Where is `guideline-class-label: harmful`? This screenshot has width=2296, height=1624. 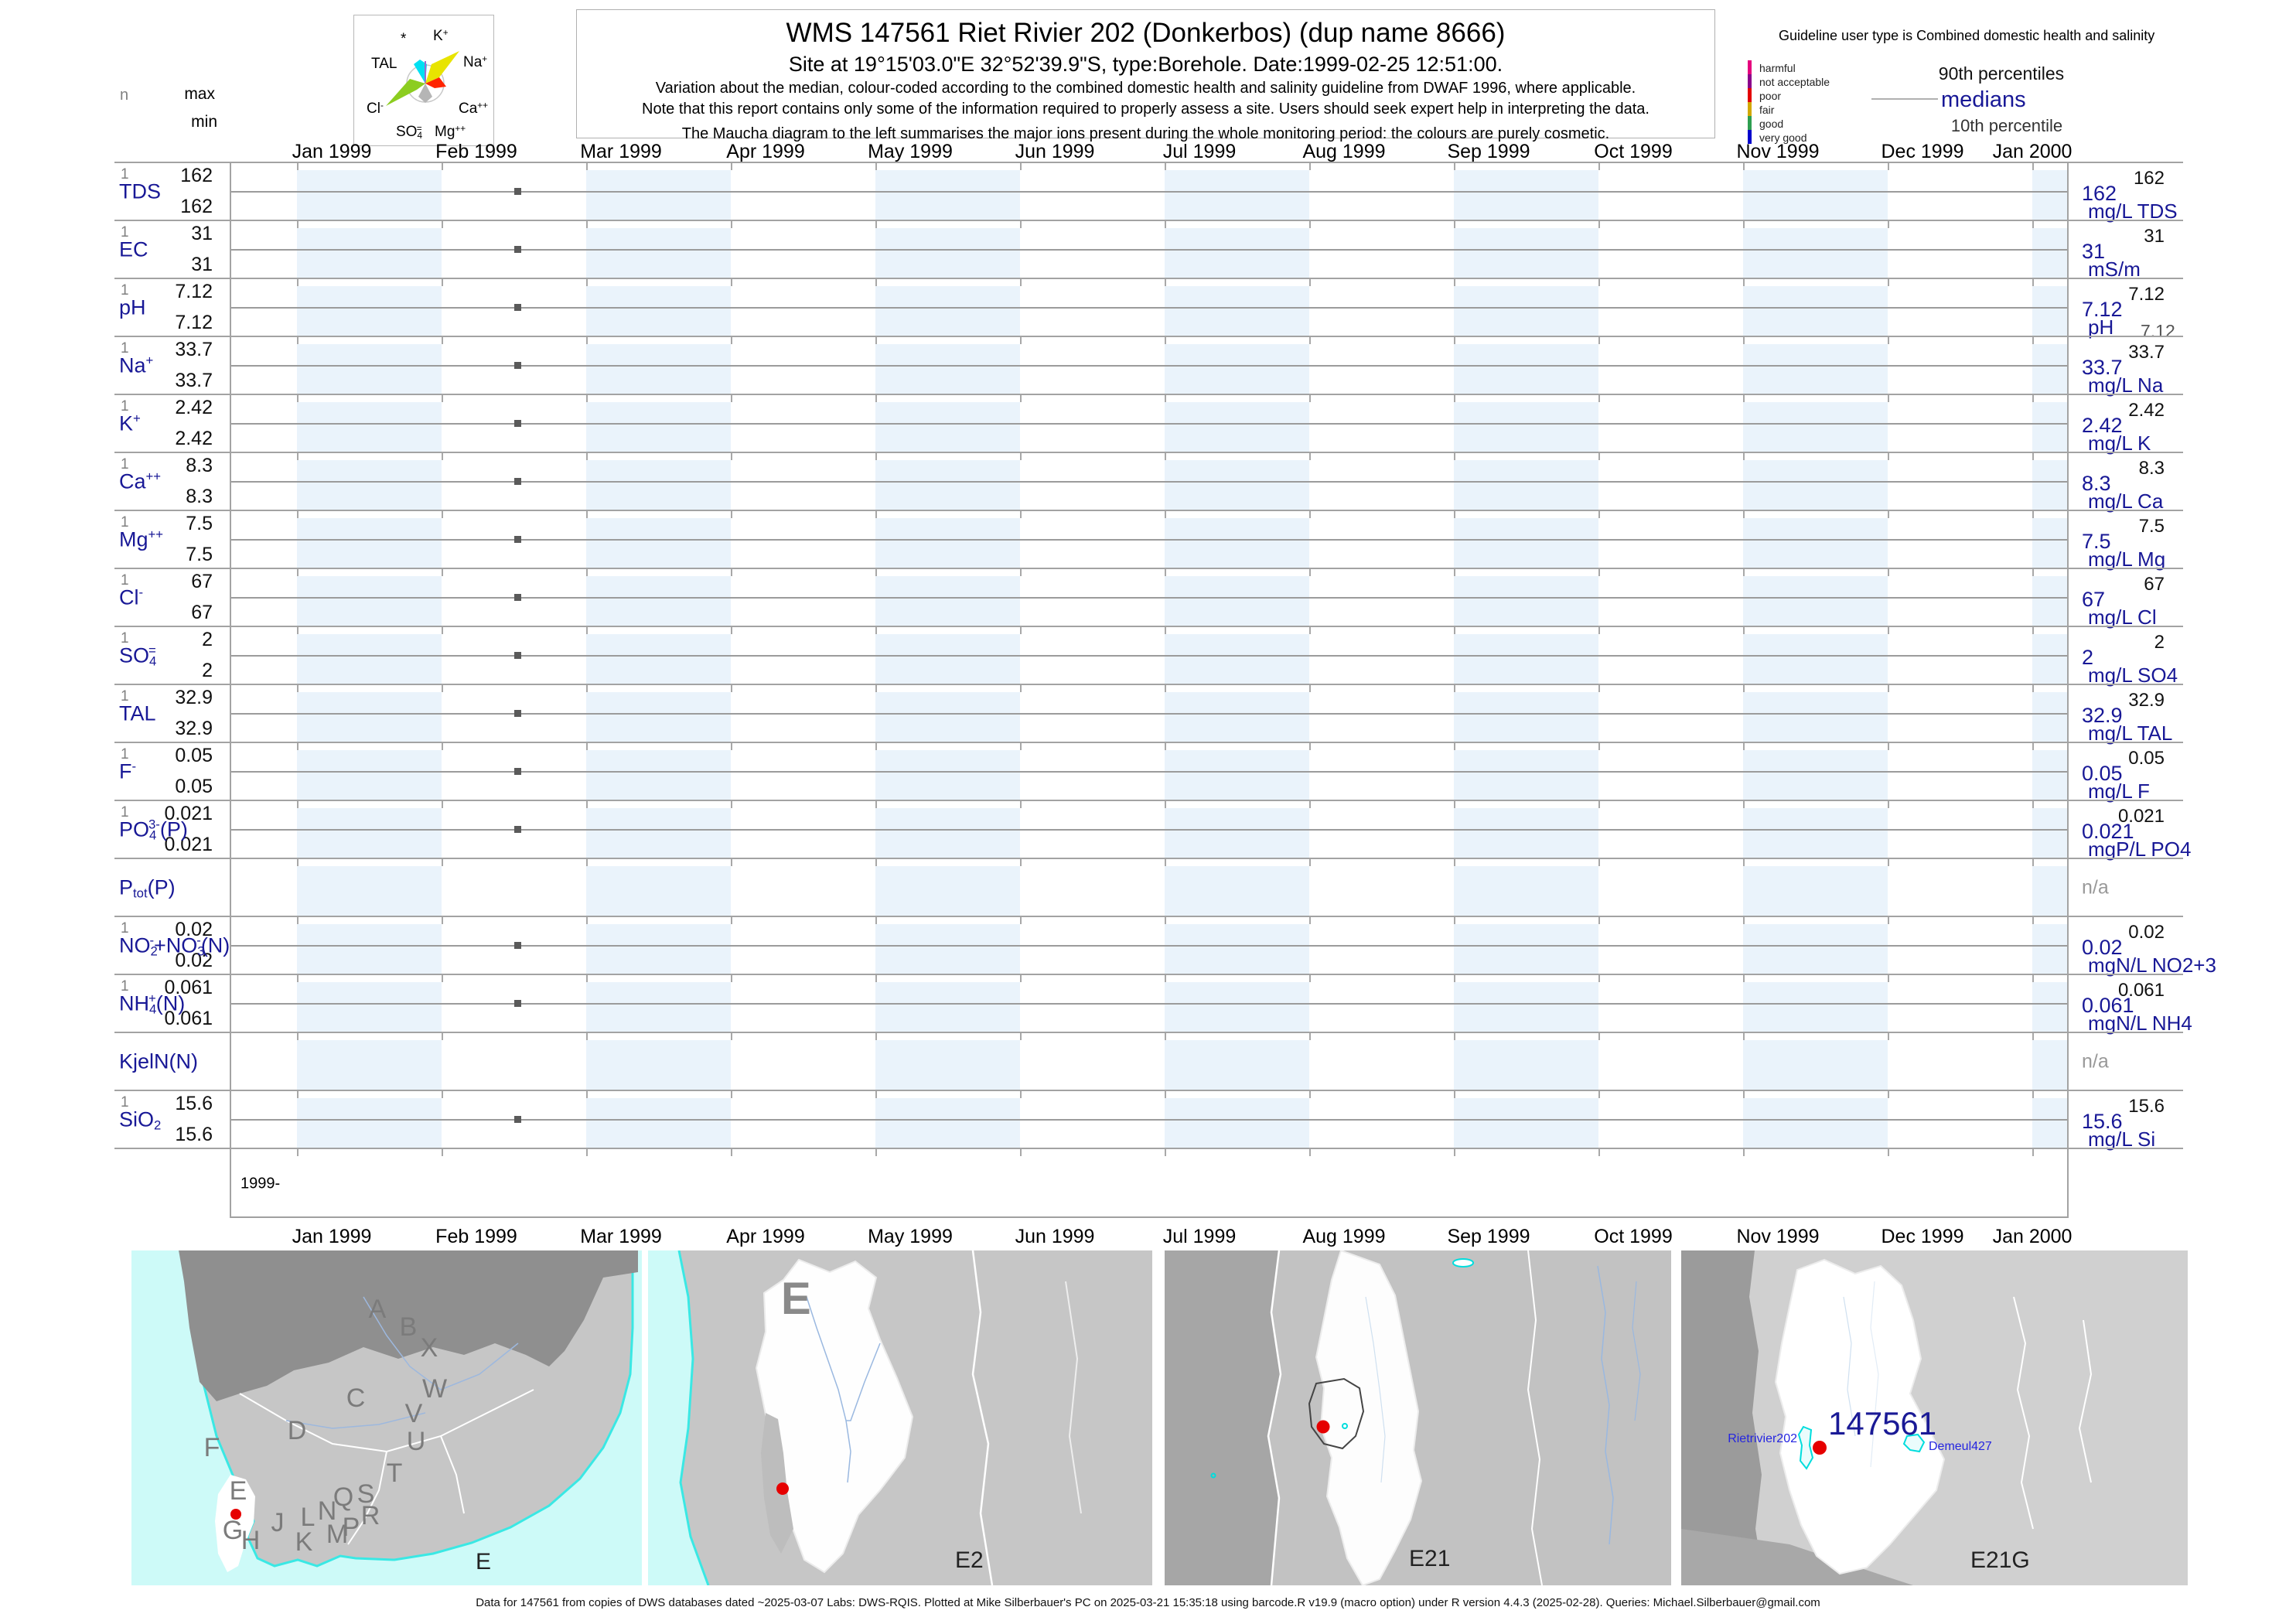
guideline-class-label: harmful is located at coordinates (1777, 68).